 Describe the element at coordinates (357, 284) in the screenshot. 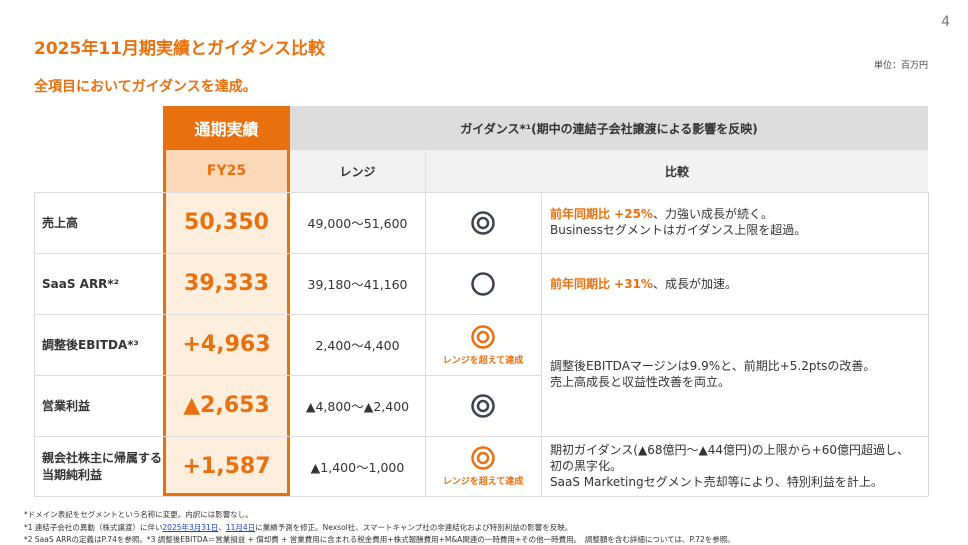

I see `guidance-range: 39,180〜41,160` at that location.